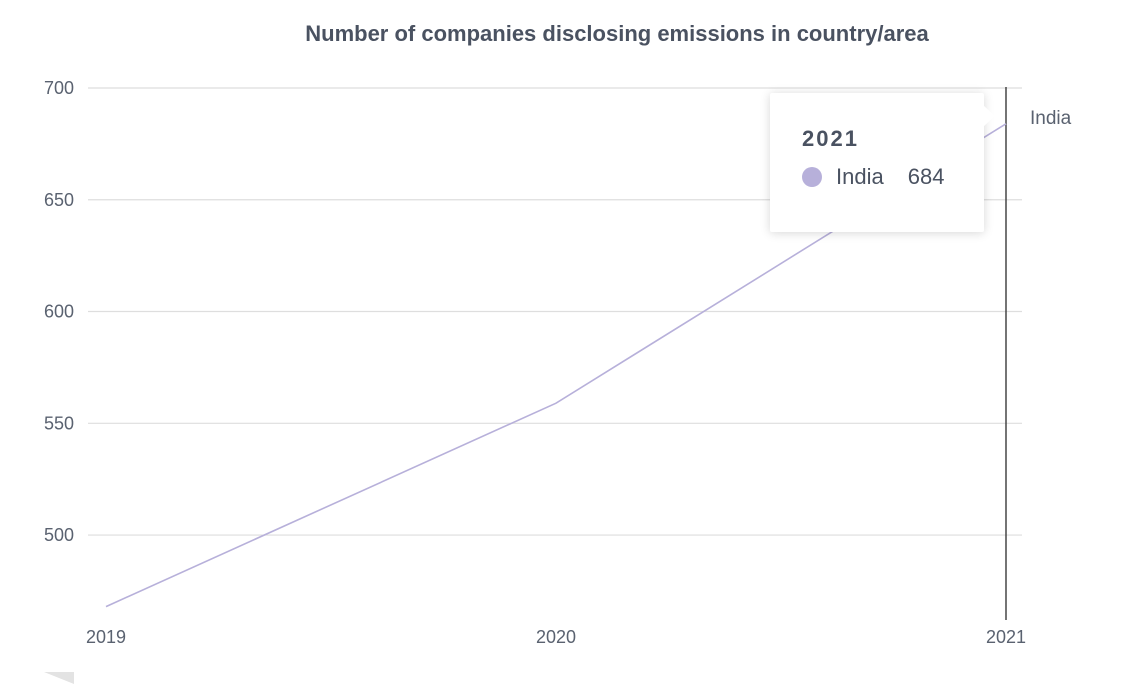 This screenshot has height=689, width=1124. I want to click on y-tick-label: 600, so click(59, 312).